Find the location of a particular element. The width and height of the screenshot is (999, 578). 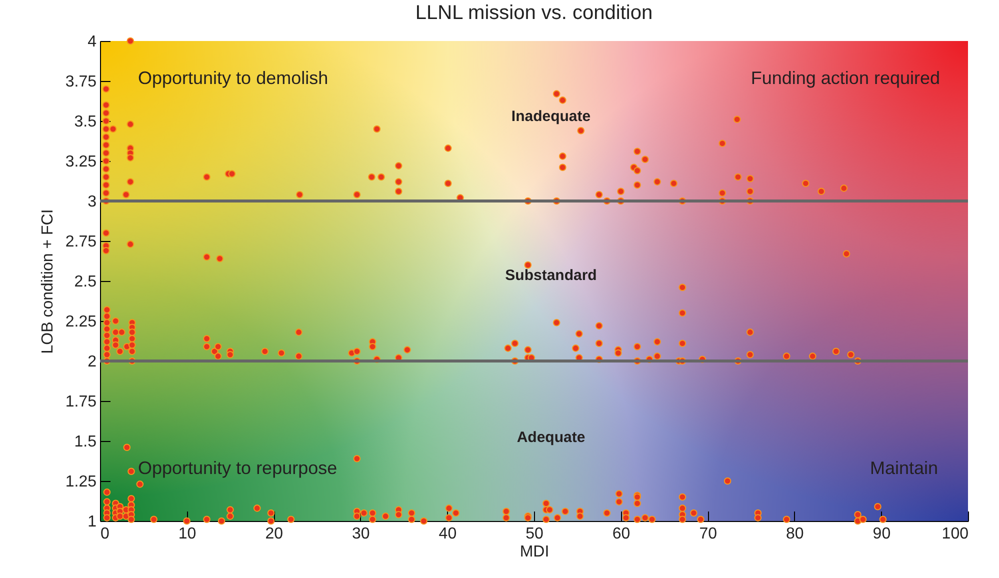

x-tick-label: 80 is located at coordinates (795, 534).